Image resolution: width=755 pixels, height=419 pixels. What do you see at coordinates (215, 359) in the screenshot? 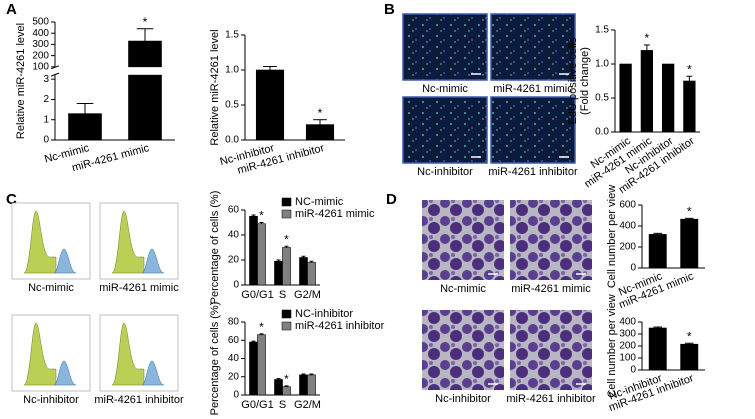
I see `y-axis-label: Percentage of cells (%)` at bounding box center [215, 359].